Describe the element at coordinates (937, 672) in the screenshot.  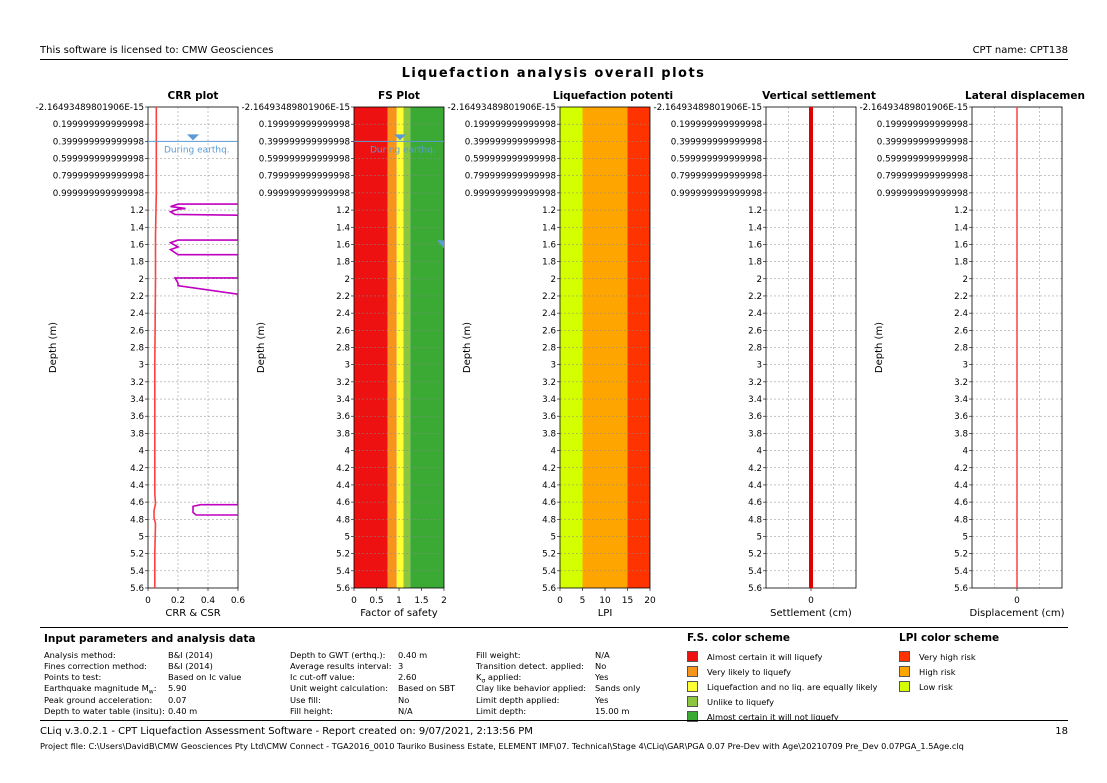
I see `legend-label: High risk` at that location.